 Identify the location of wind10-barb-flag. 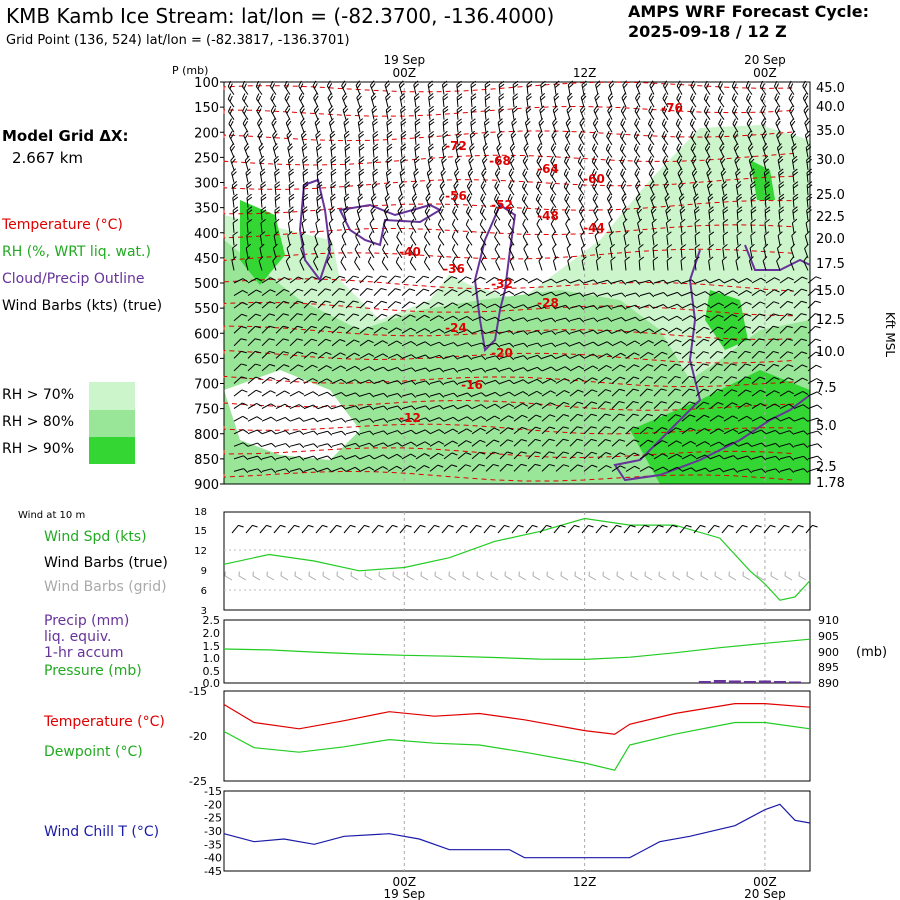
(325, 526).